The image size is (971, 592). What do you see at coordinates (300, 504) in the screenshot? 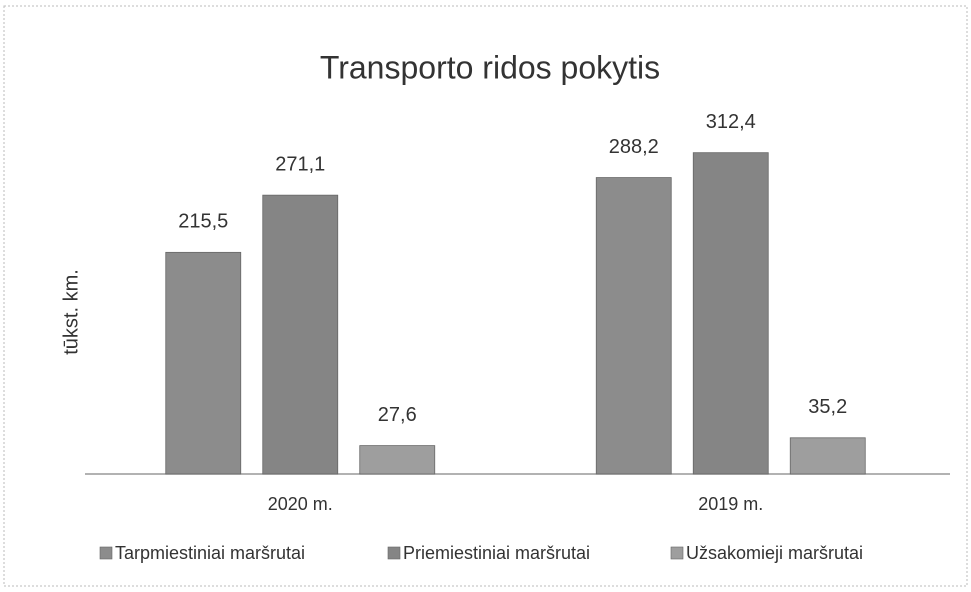
I see `x-tick-label: 2020 m.` at bounding box center [300, 504].